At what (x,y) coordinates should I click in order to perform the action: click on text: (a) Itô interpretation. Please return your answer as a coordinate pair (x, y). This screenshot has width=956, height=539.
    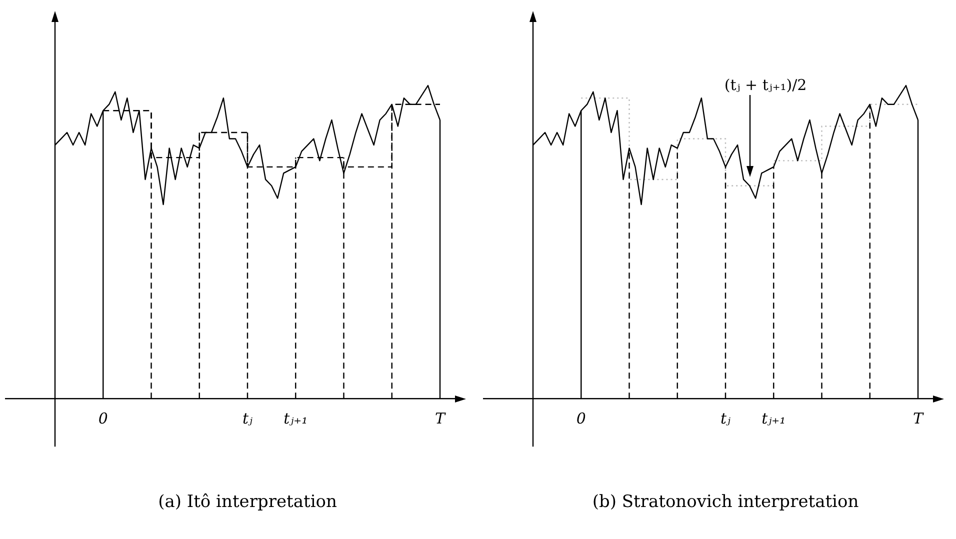
    Looking at the image, I should click on (247, 502).